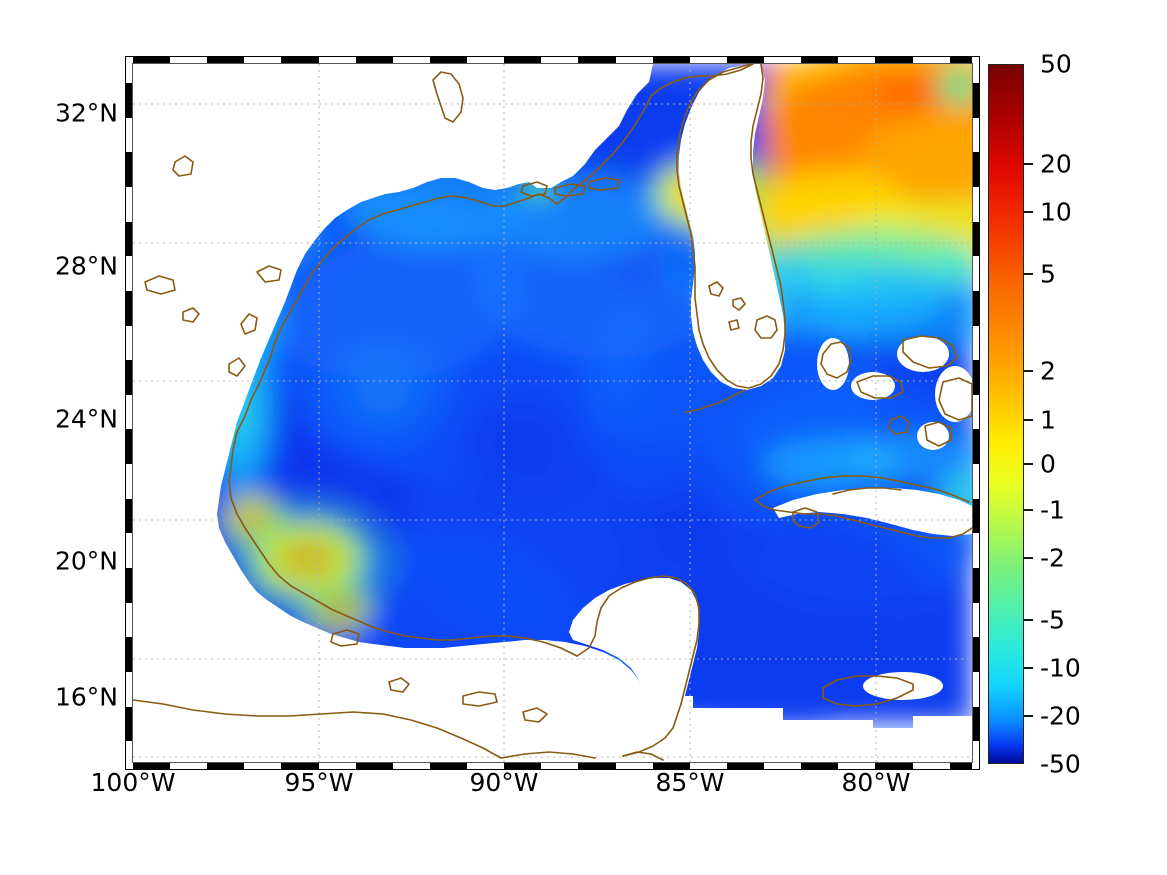 This screenshot has height=875, width=1167. Describe the element at coordinates (1028, 619) in the screenshot. I see `colorbar-tick-neg5` at that location.